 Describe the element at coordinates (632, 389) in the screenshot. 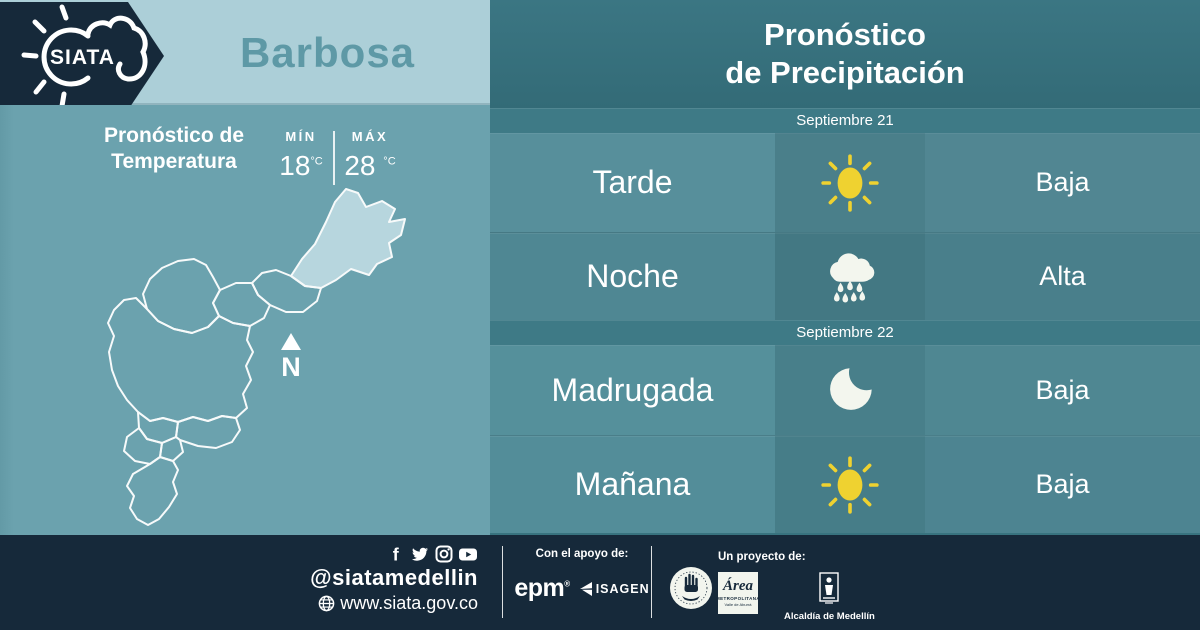

I see `period-label: Madrugada` at that location.